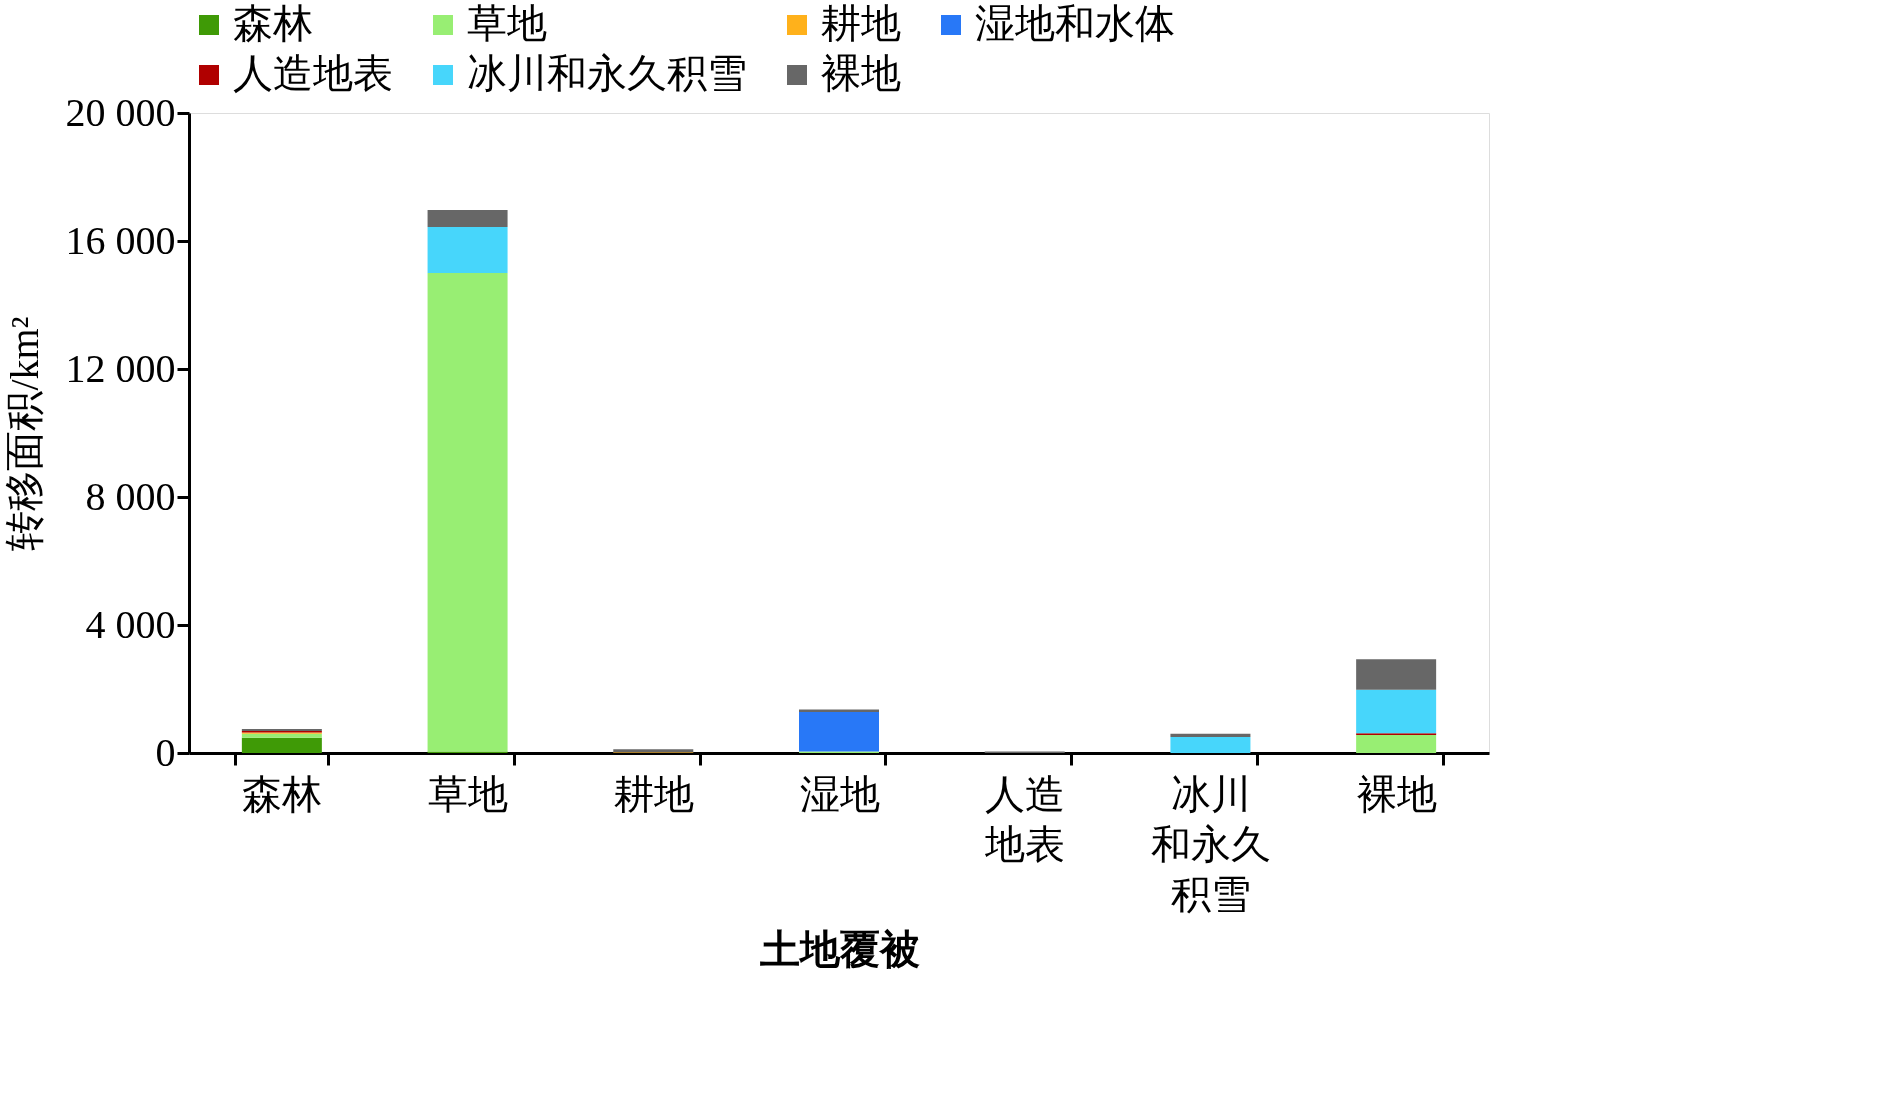 This screenshot has width=1890, height=1102. I want to click on x-tick-label: 耕地, so click(653, 794).